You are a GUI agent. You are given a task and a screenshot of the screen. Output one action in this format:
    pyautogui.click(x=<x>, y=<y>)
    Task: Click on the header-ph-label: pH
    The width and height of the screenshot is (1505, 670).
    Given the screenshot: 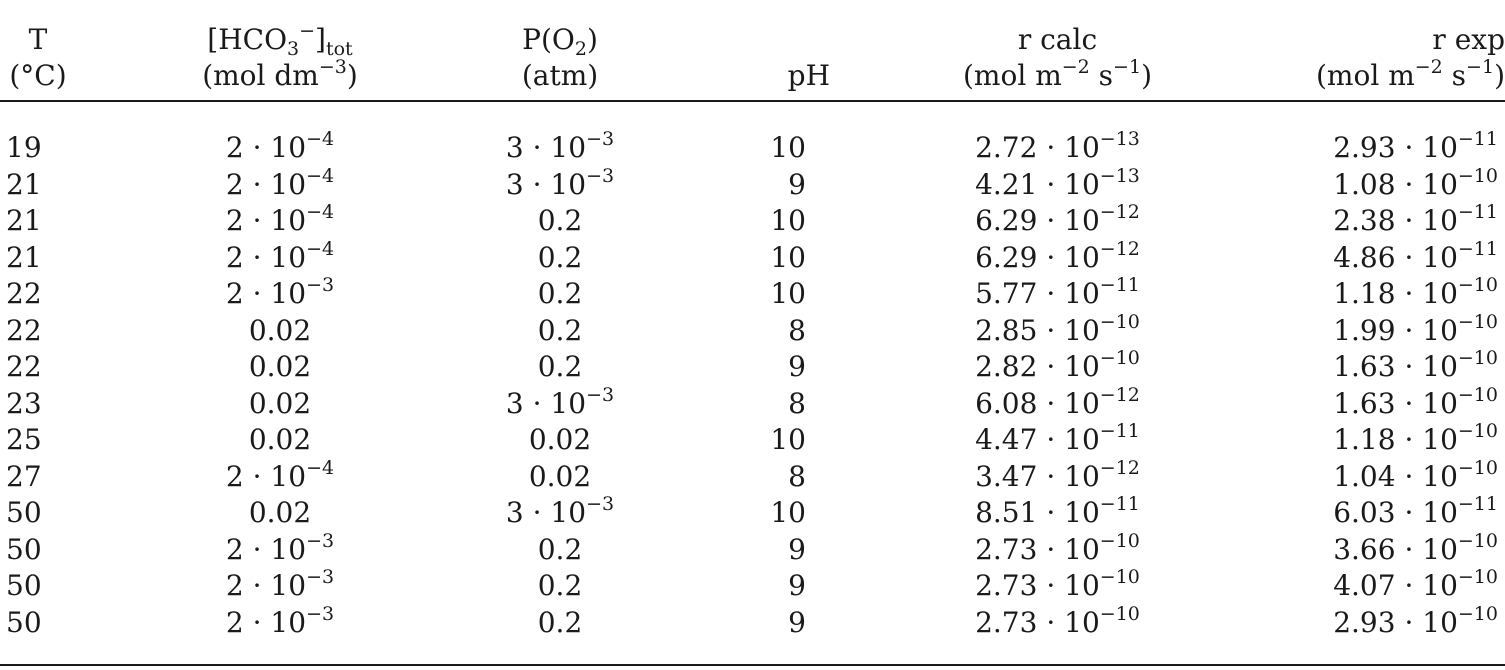 What is the action you would take?
    pyautogui.click(x=808, y=75)
    